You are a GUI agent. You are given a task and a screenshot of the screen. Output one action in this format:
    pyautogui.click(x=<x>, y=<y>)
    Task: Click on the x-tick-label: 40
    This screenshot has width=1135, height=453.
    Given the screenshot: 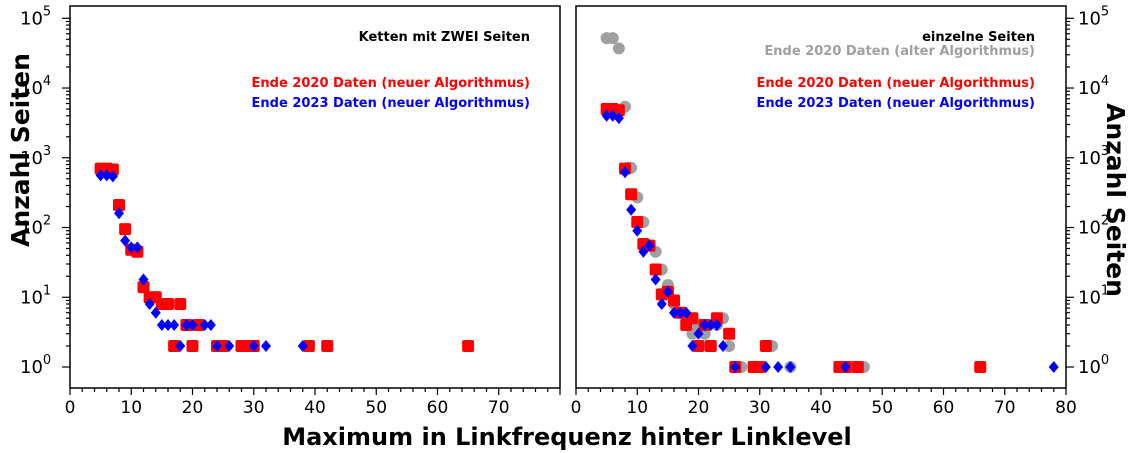 What is the action you would take?
    pyautogui.click(x=315, y=408)
    